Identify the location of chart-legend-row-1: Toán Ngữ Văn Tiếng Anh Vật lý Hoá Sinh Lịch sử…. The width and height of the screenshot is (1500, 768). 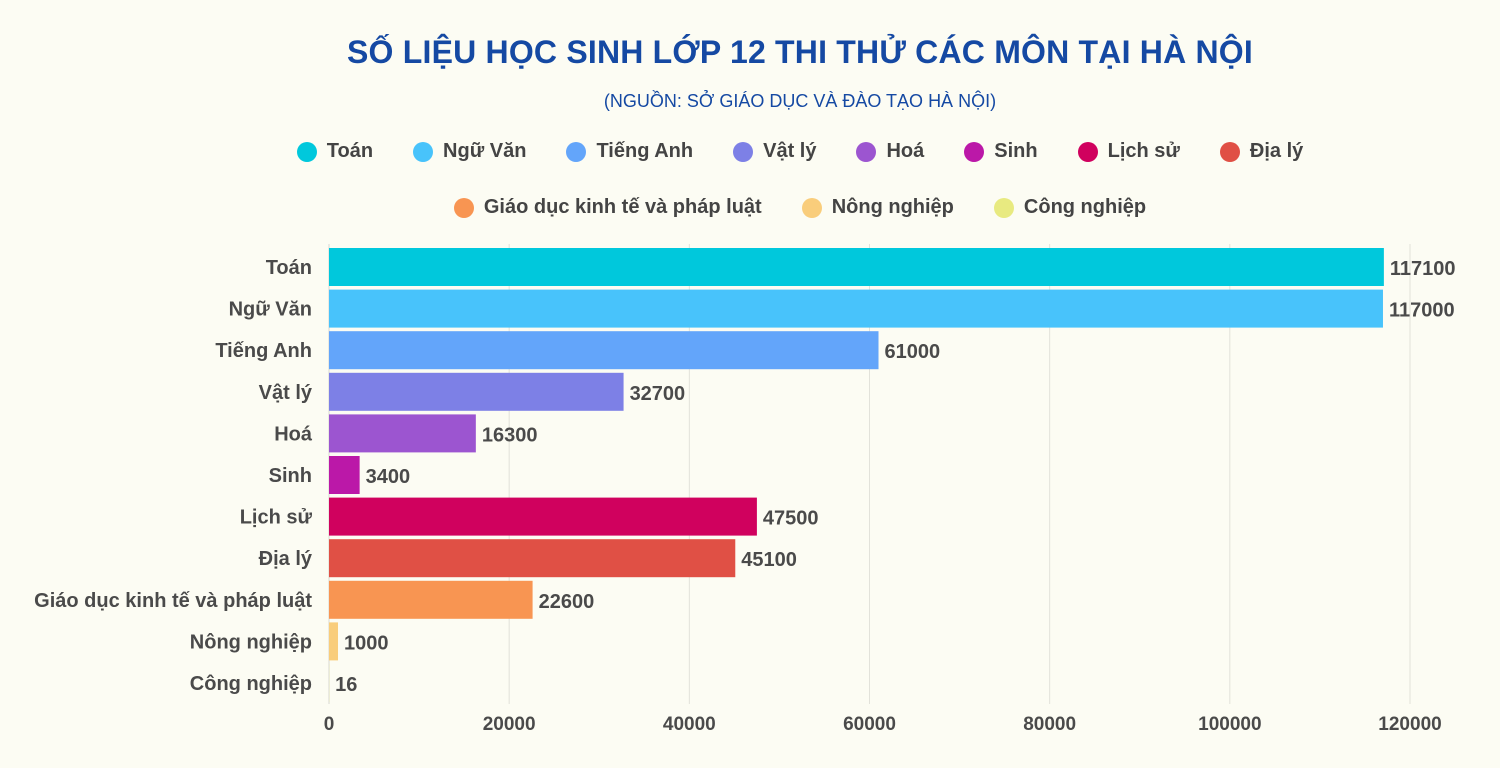
(750, 151).